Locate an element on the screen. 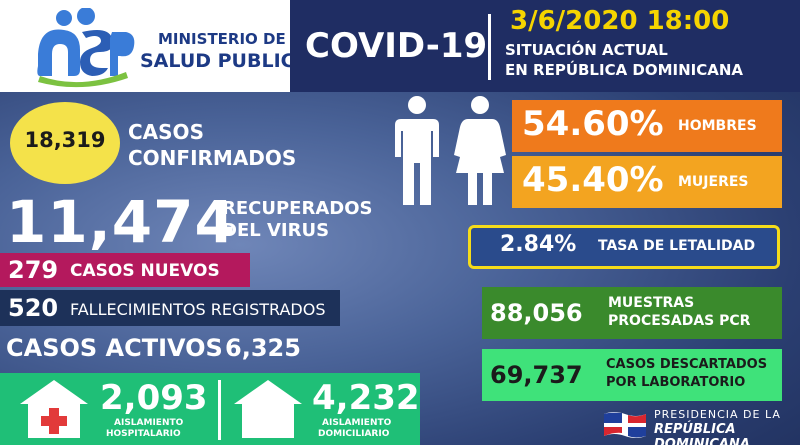 This screenshot has height=445, width=800. deaths-bar is located at coordinates (170, 308).